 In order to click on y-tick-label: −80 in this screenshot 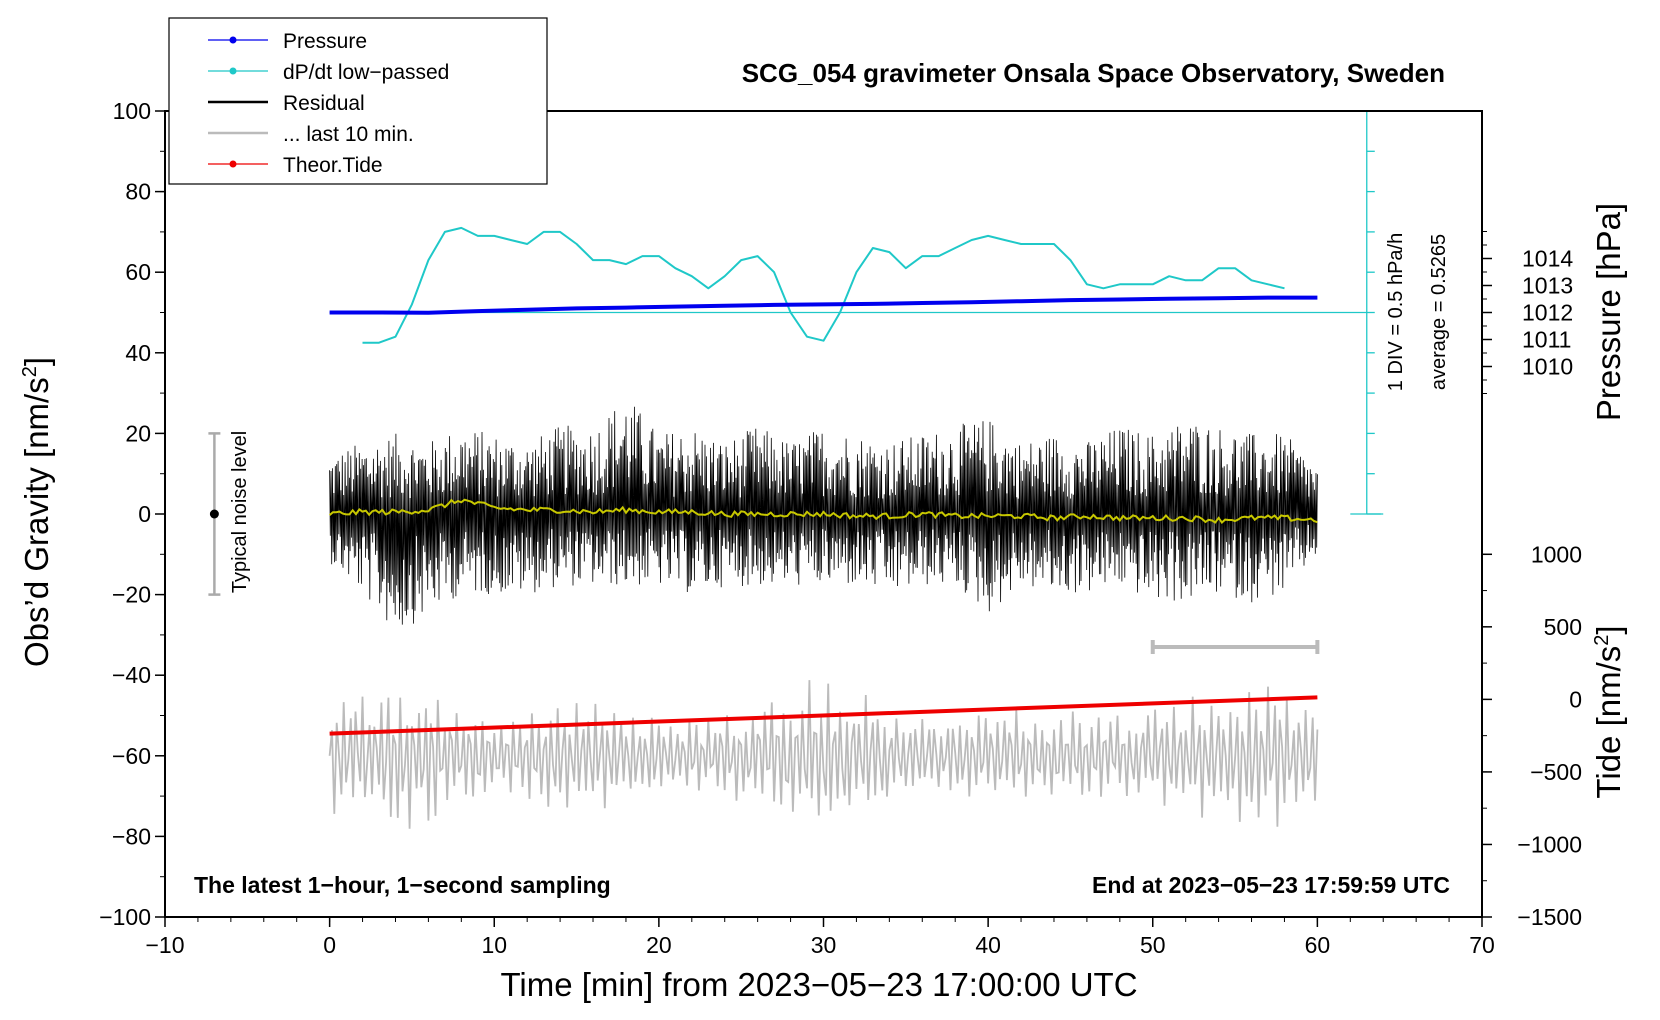, I will do `click(131, 836)`.